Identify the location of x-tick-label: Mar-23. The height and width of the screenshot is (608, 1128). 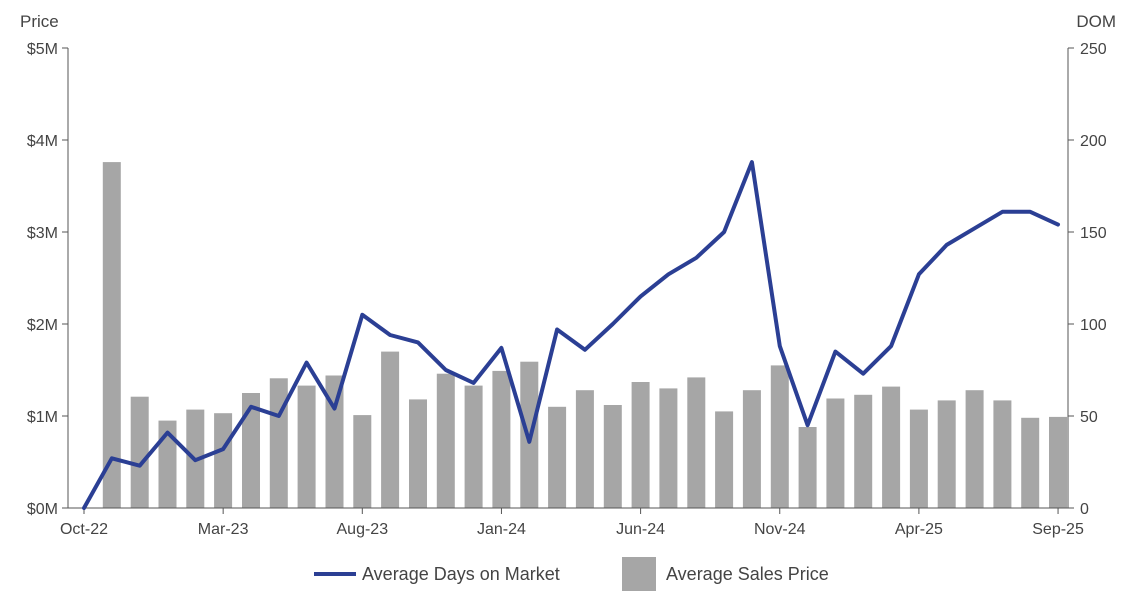
(223, 529).